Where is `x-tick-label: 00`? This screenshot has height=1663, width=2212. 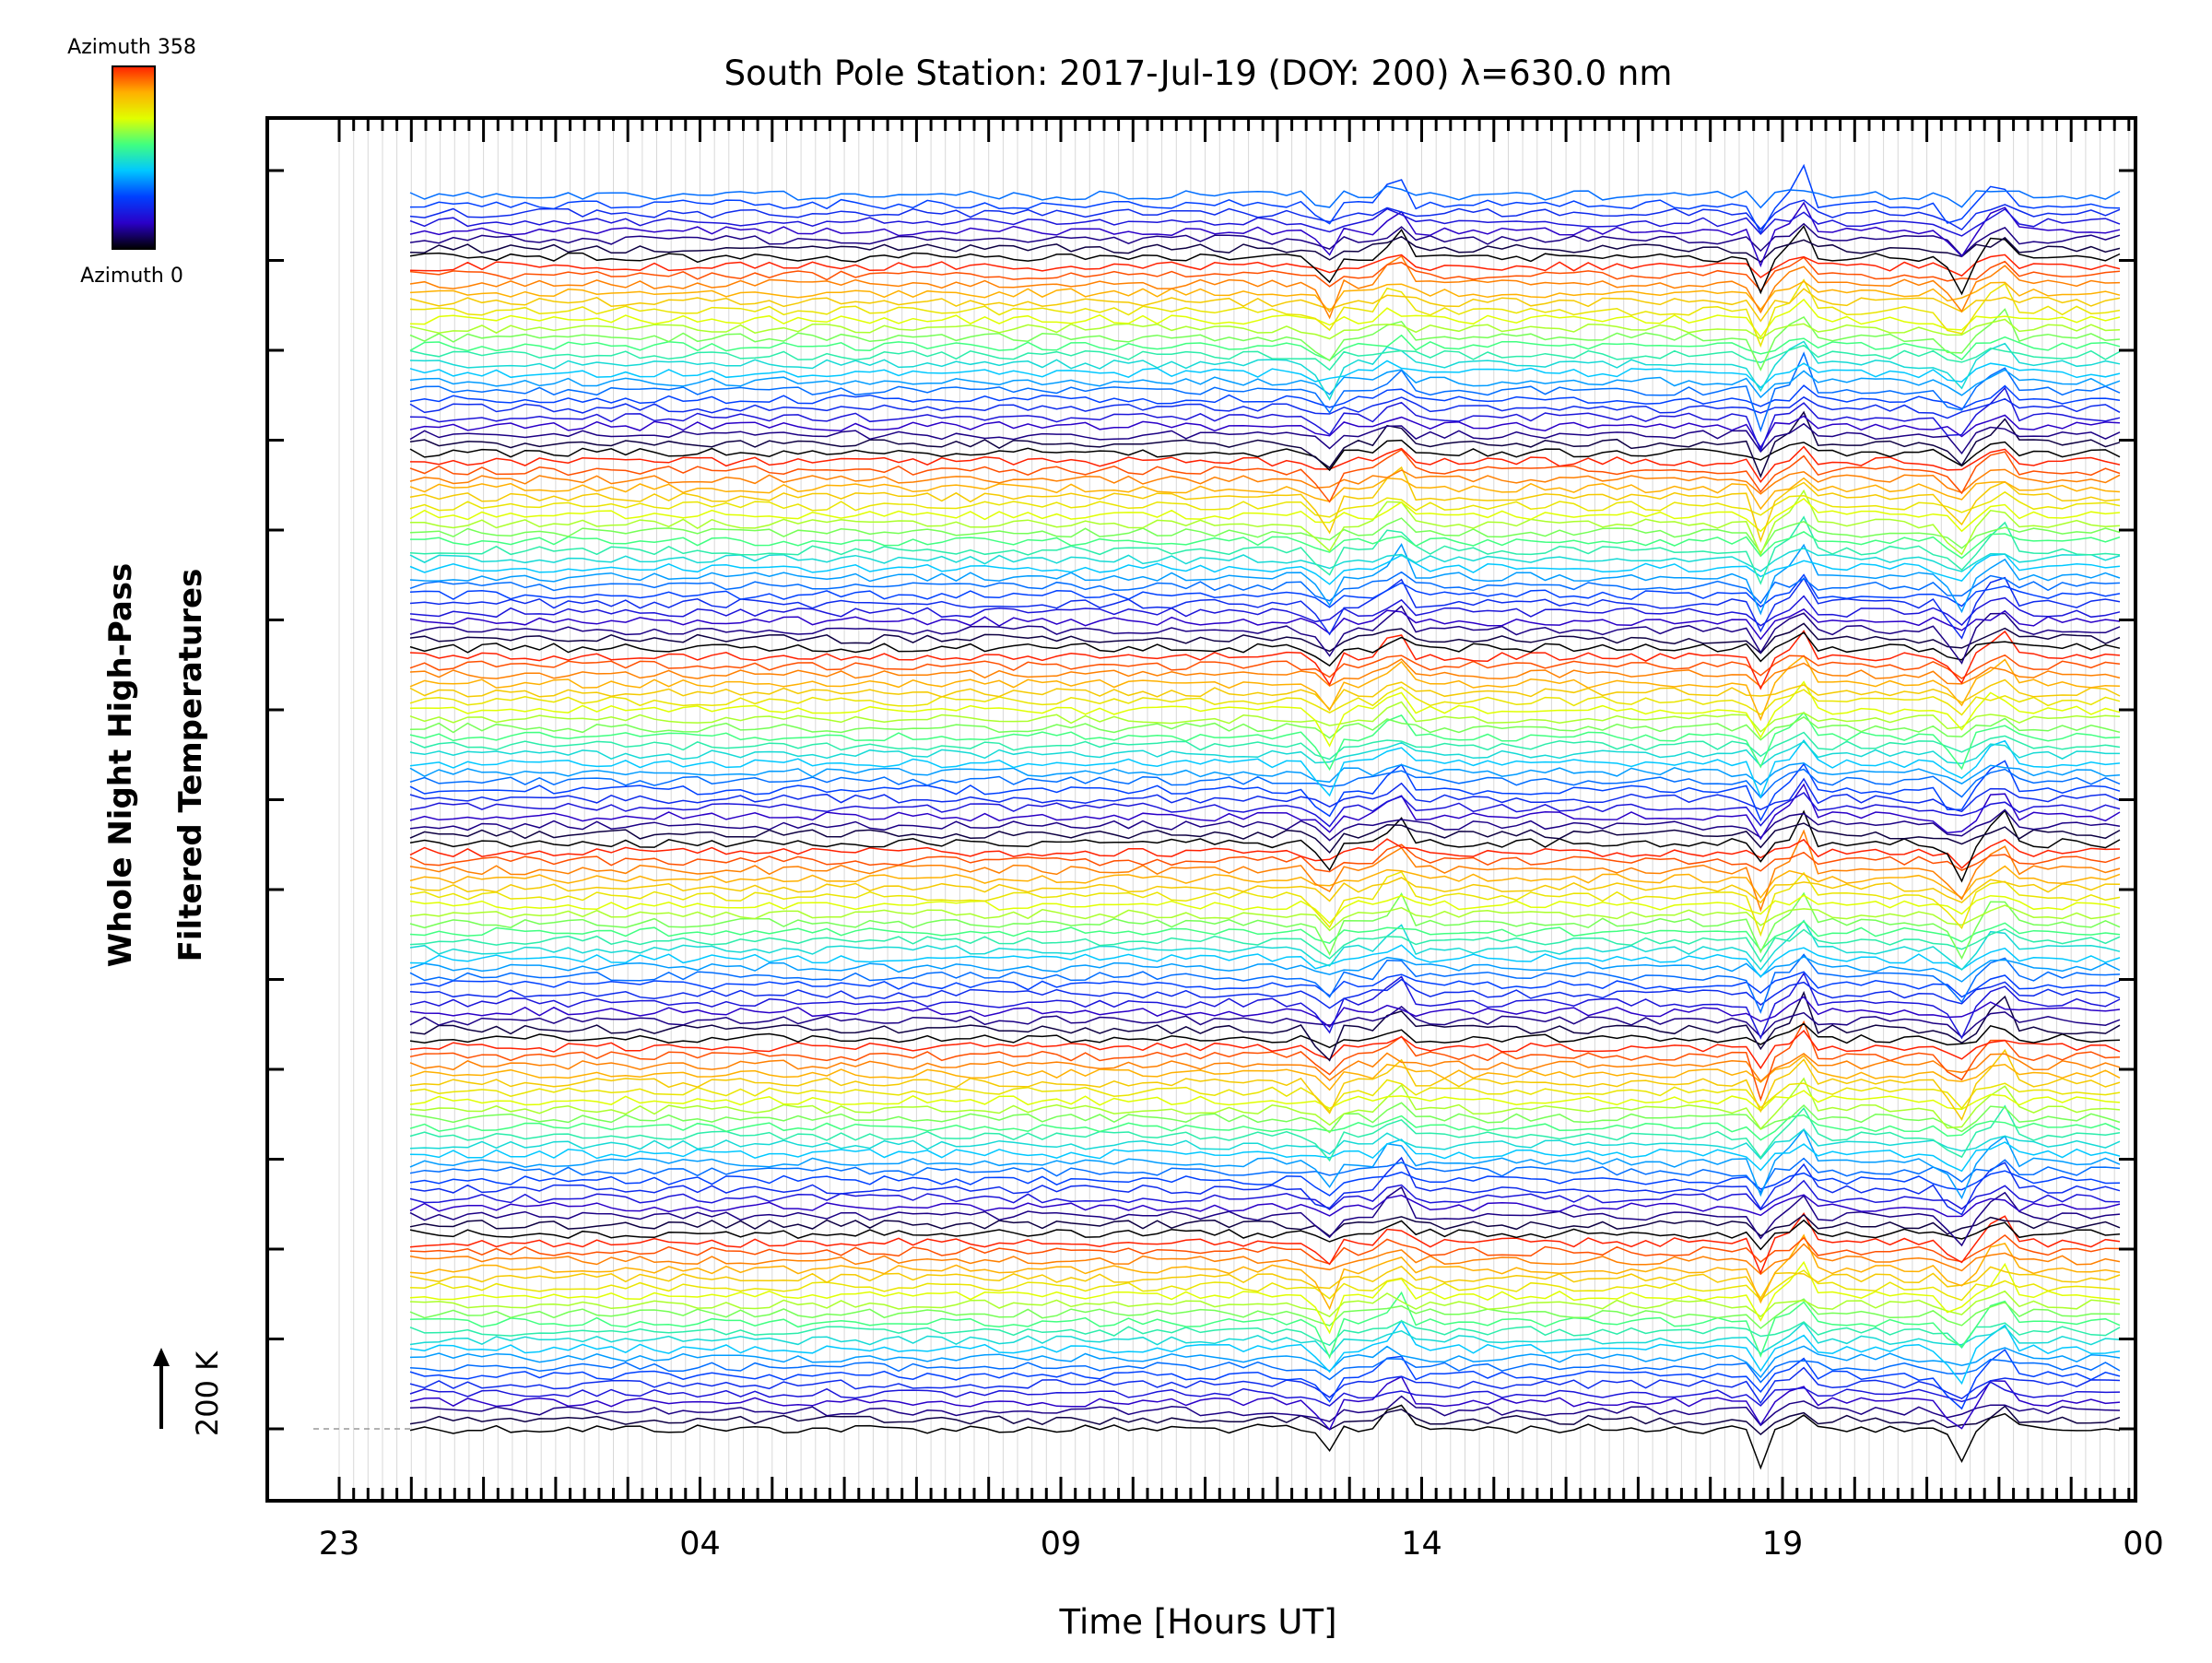 x-tick-label: 00 is located at coordinates (2143, 1544).